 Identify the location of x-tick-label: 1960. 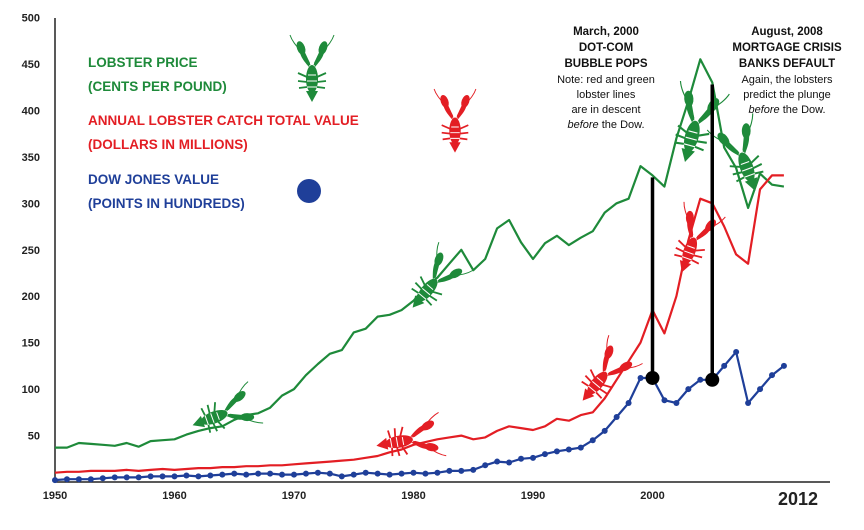
(174, 496).